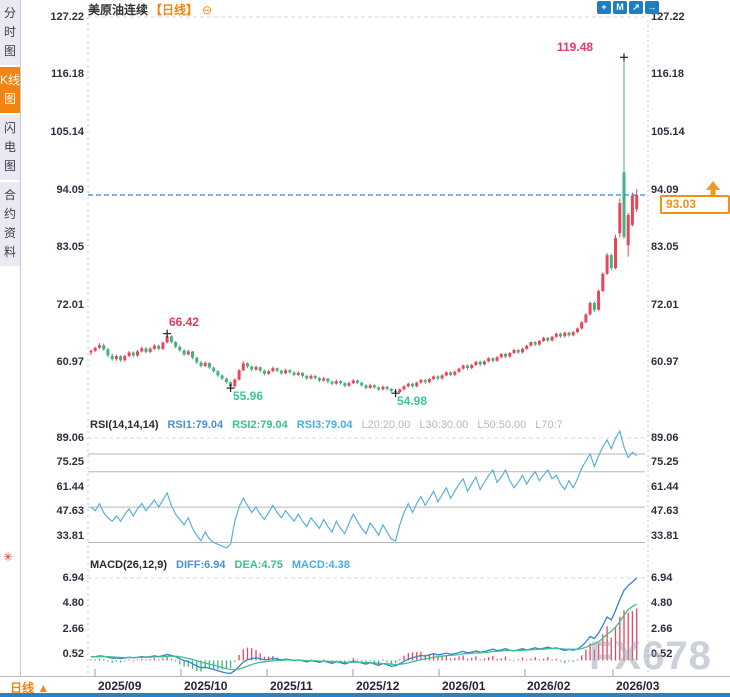 The height and width of the screenshot is (697, 730). I want to click on fx678-watermark: FX678, so click(650, 656).